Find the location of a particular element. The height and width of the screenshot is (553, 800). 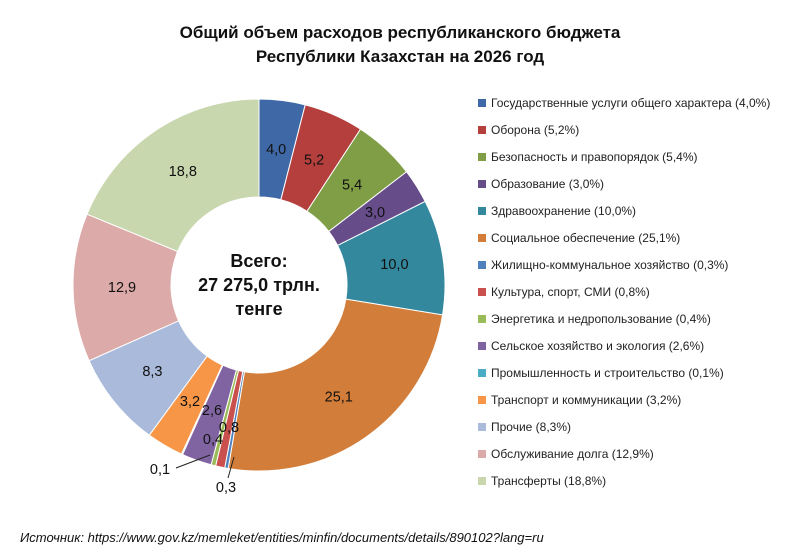

legend-item-6: Социальное обеспечение (25,1%) is located at coordinates (585, 238).